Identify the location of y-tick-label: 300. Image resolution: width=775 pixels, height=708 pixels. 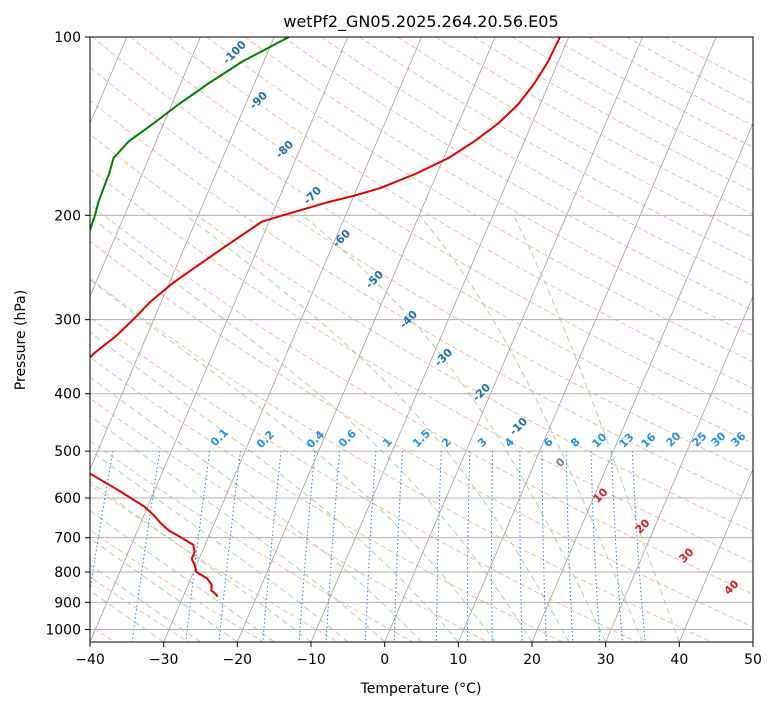
(67, 321).